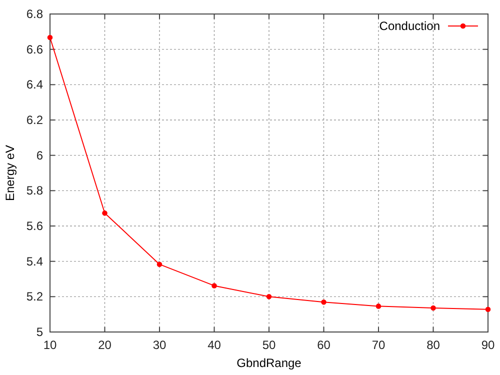 This screenshot has width=500, height=375. I want to click on x-tick-label: 60, so click(324, 345).